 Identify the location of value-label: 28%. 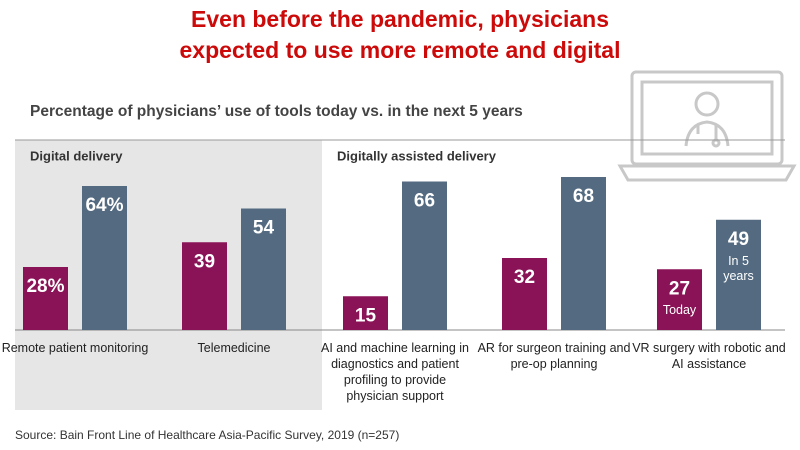
(45, 286).